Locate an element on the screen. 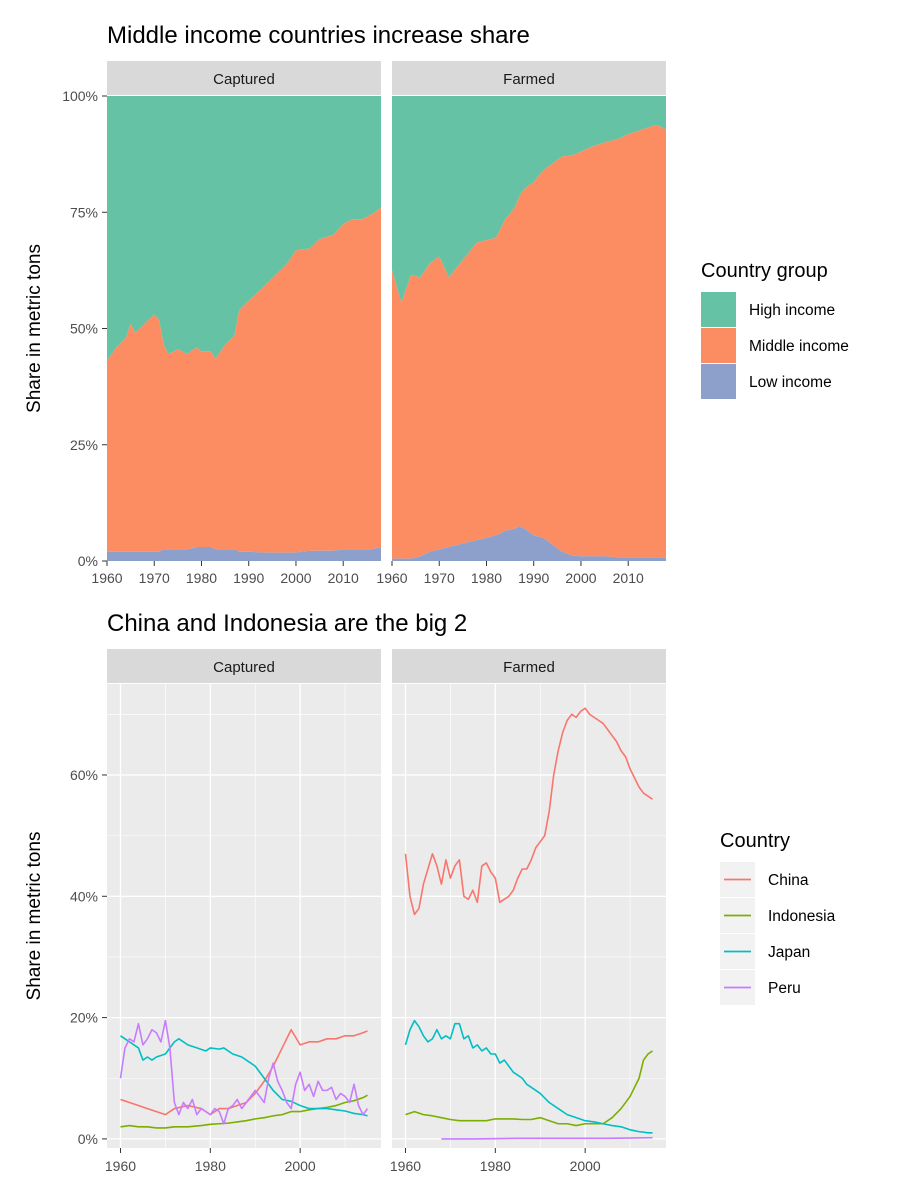 This screenshot has height=1200, width=900. legend-label: Indonesia is located at coordinates (802, 916).